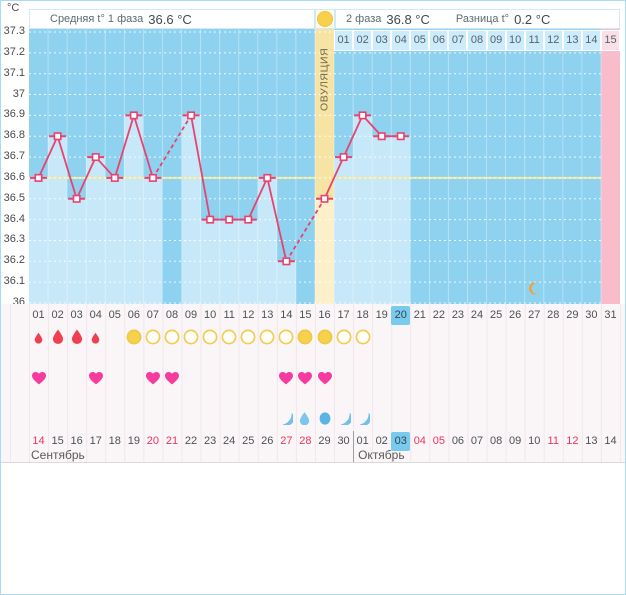 This screenshot has height=595, width=626. What do you see at coordinates (496, 441) in the screenshot?
I see `date-cell: 08` at bounding box center [496, 441].